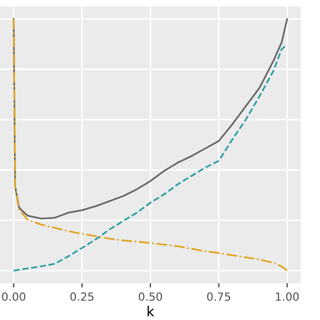 The height and width of the screenshot is (320, 320). I want to click on x-tick-label: 0.50, so click(150, 296).